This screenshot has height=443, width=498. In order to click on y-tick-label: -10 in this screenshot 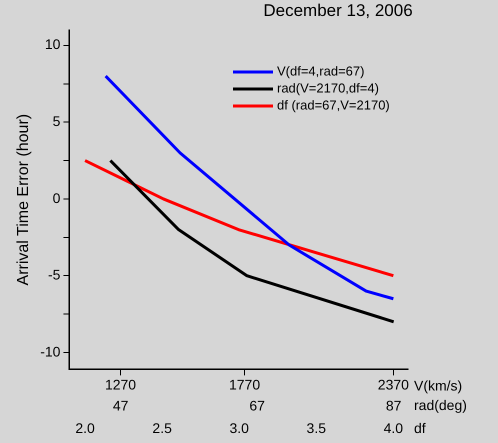, I will do `click(50, 351)`.